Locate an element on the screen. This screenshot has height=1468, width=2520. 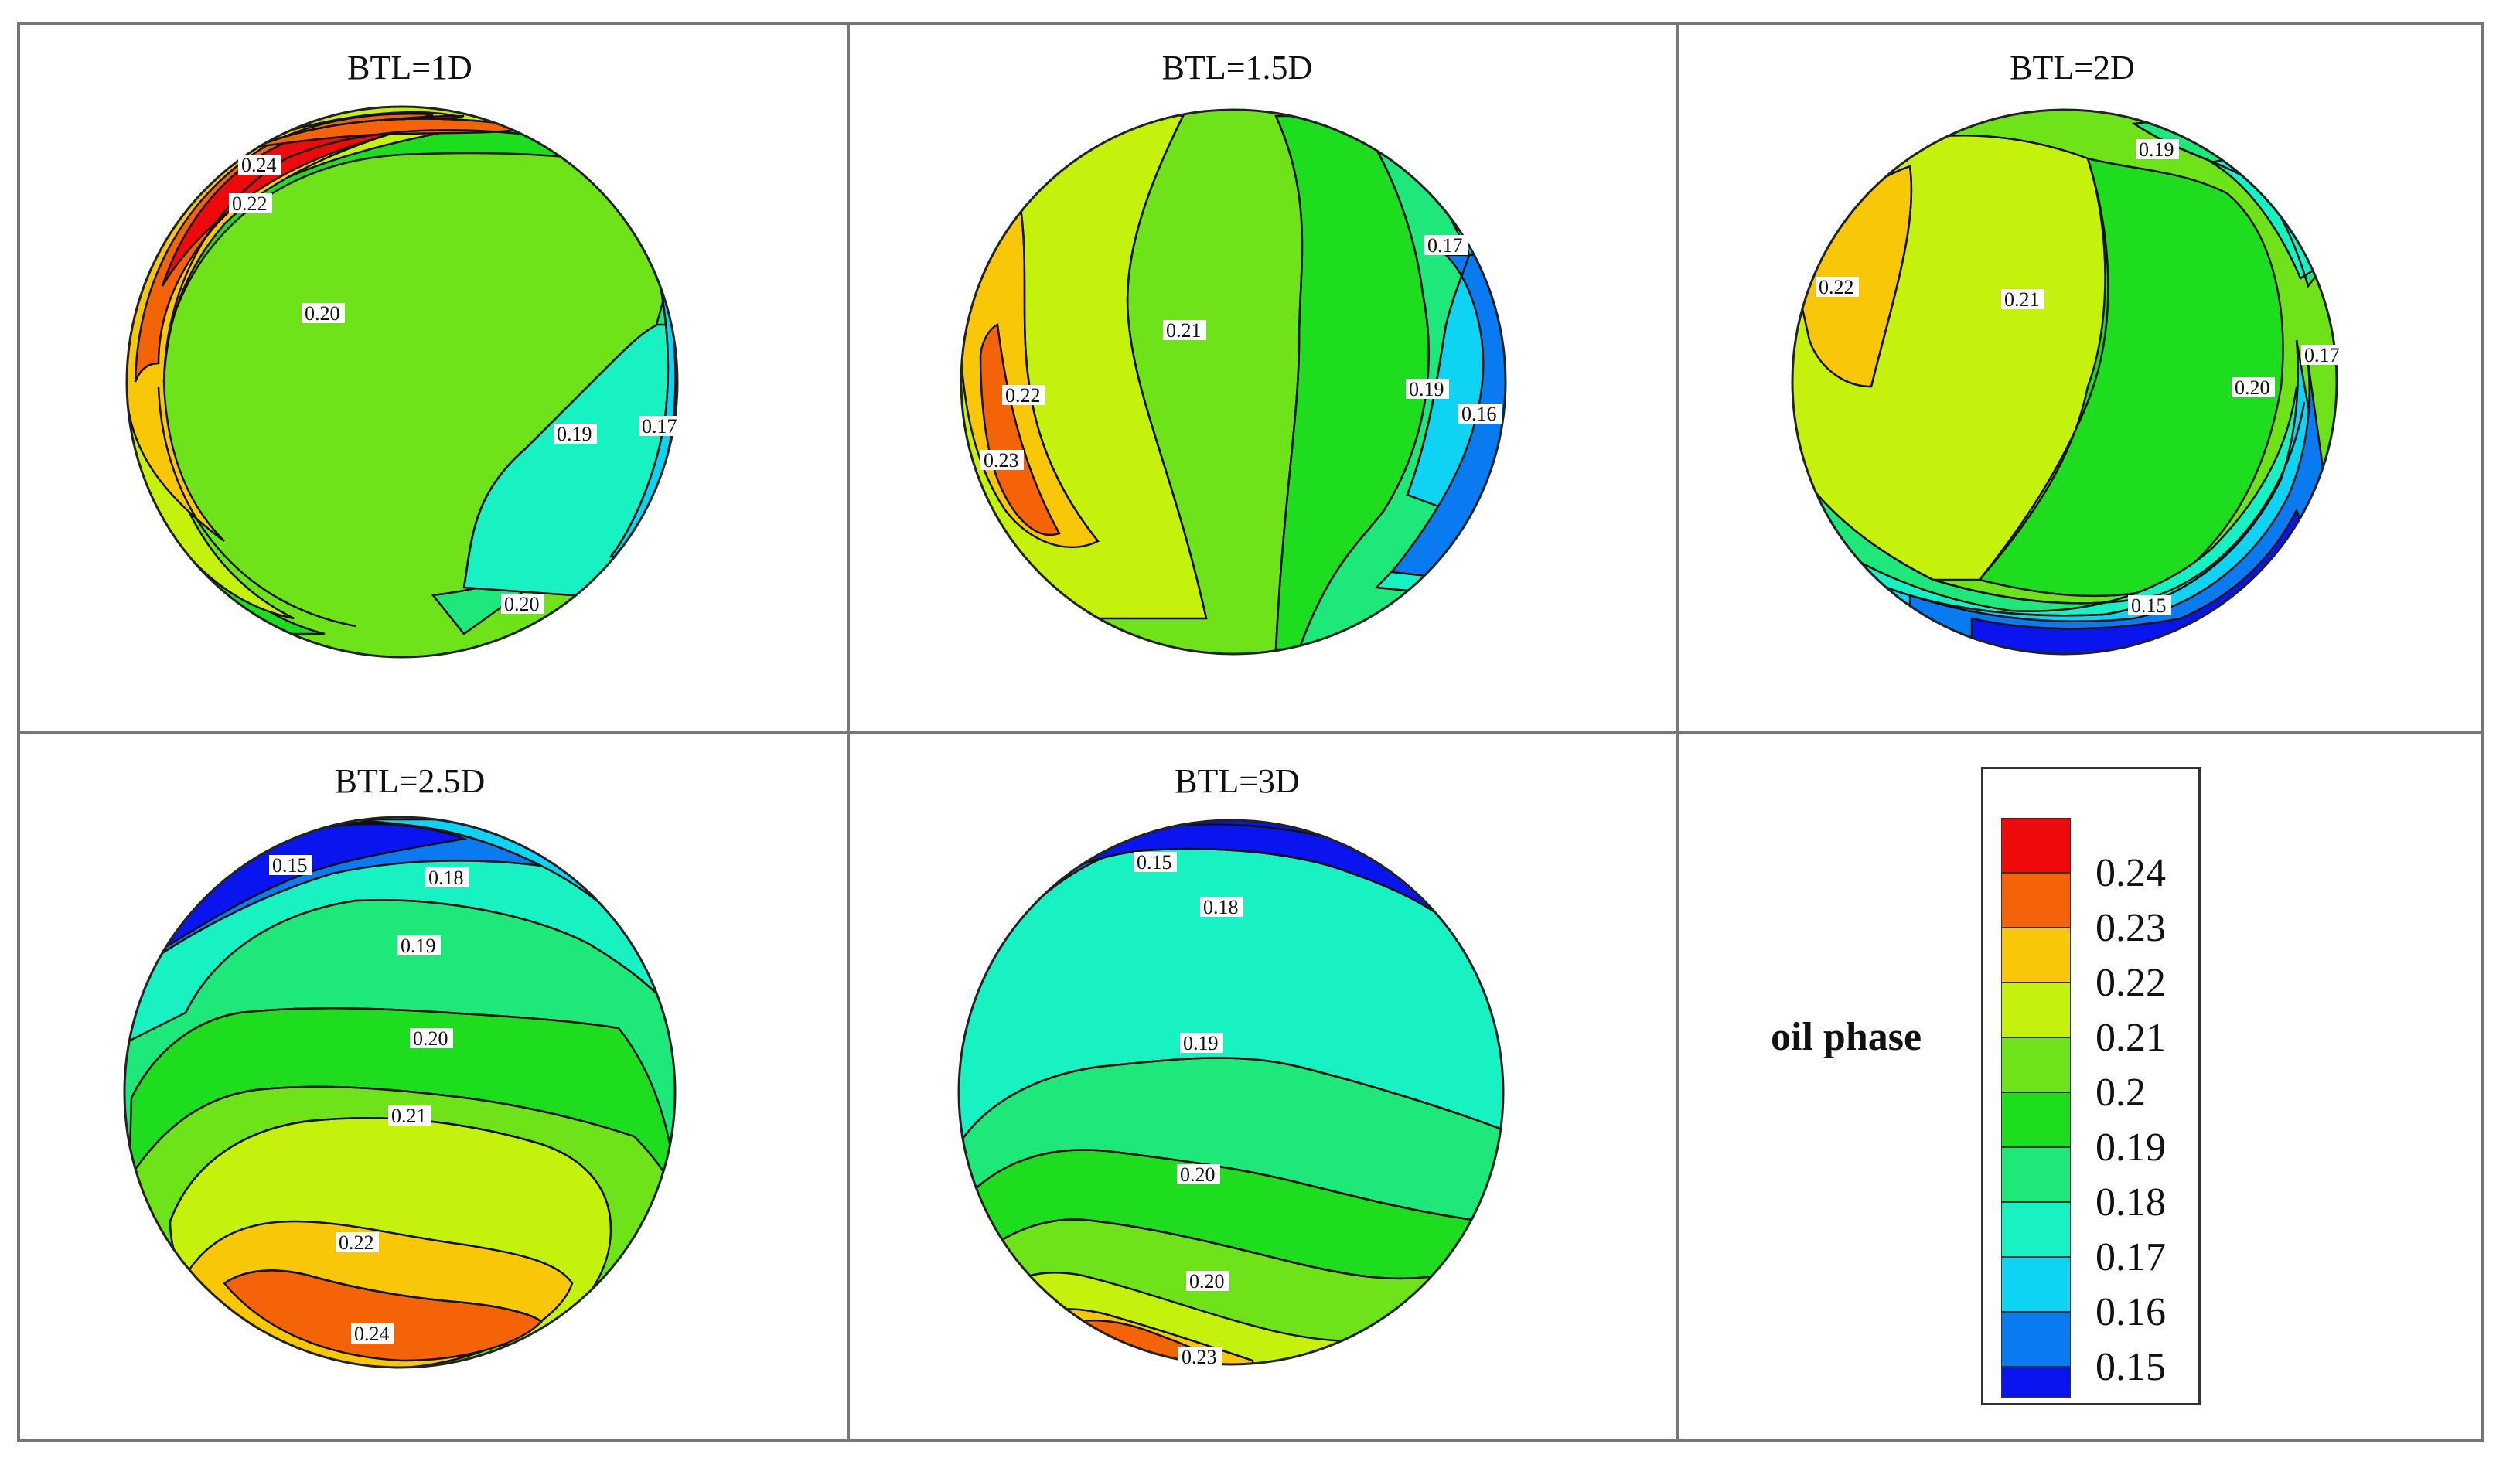
contour-plot-btl-1d is located at coordinates (402, 382).